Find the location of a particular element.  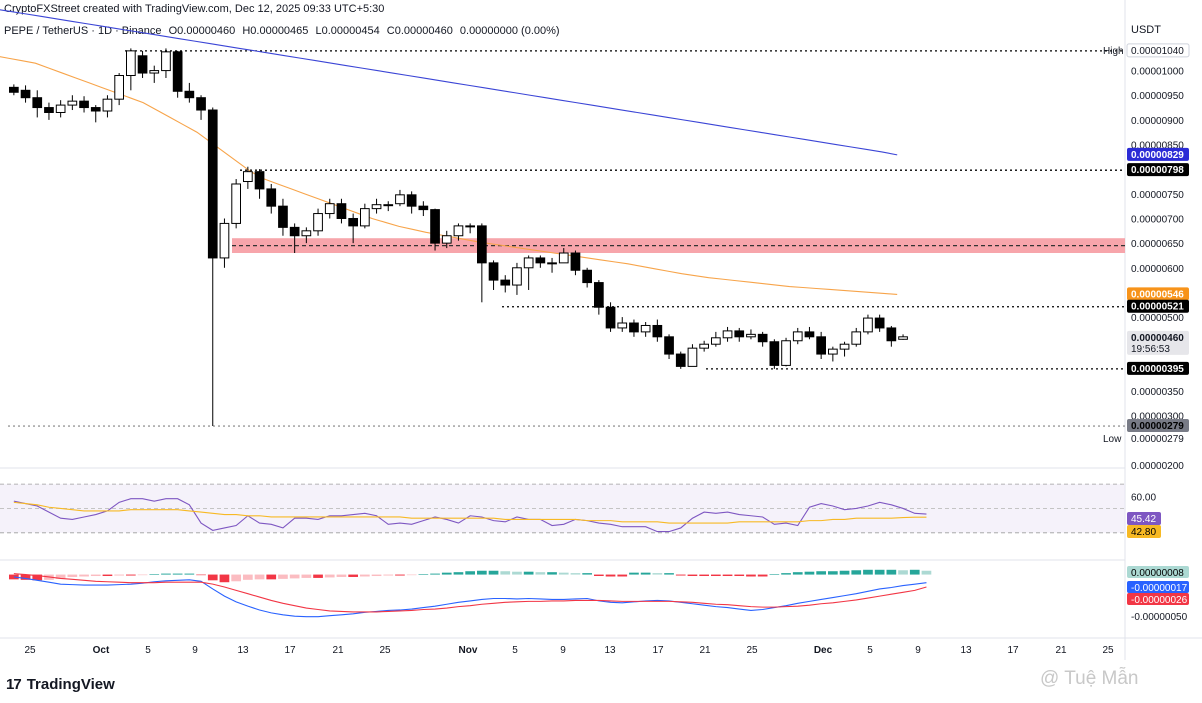

rsi-level-label: 60.00 is located at coordinates (1143, 497).